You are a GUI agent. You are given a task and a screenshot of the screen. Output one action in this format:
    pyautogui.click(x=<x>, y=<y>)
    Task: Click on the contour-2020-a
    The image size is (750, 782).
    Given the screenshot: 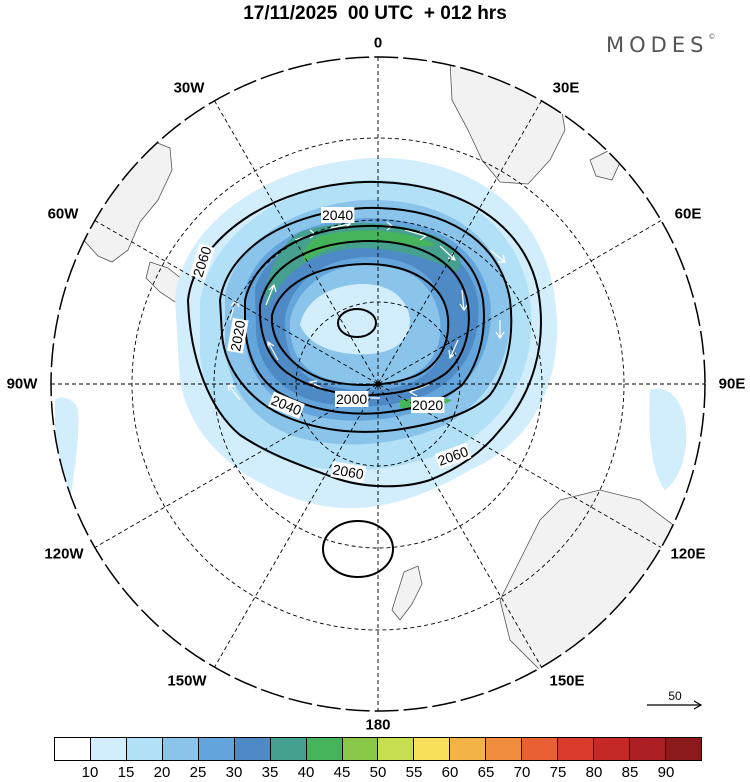 What is the action you would take?
    pyautogui.click(x=364, y=319)
    